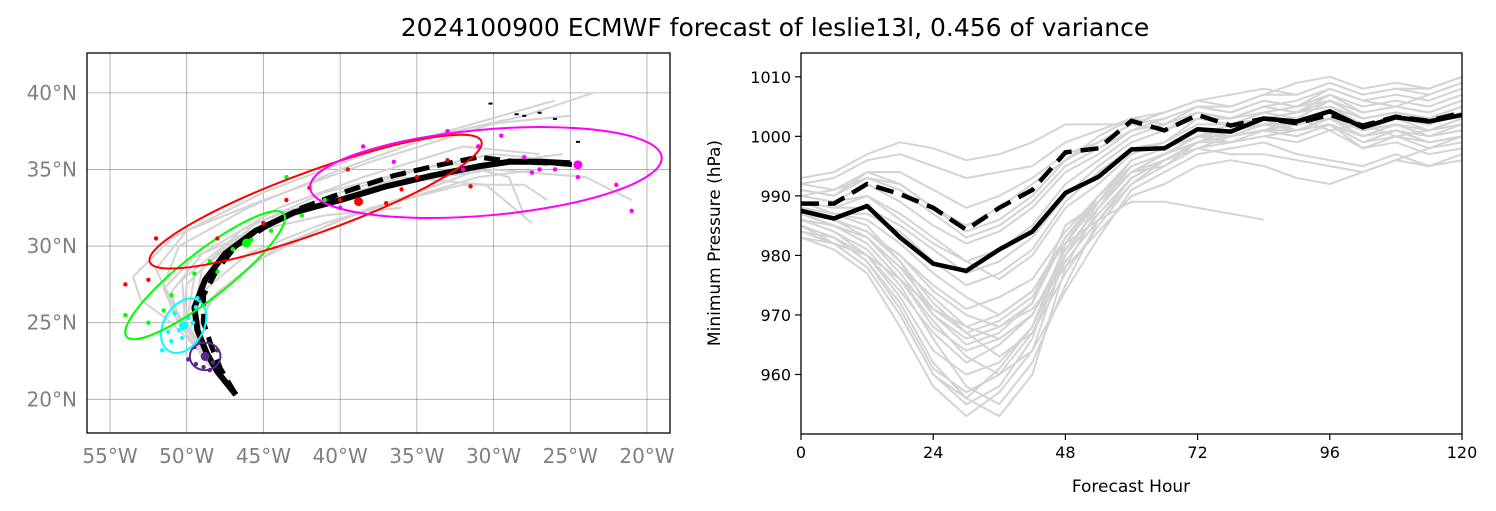 This screenshot has height=511, width=1496. What do you see at coordinates (775, 315) in the screenshot?
I see `y-tick-label: 970` at bounding box center [775, 315].